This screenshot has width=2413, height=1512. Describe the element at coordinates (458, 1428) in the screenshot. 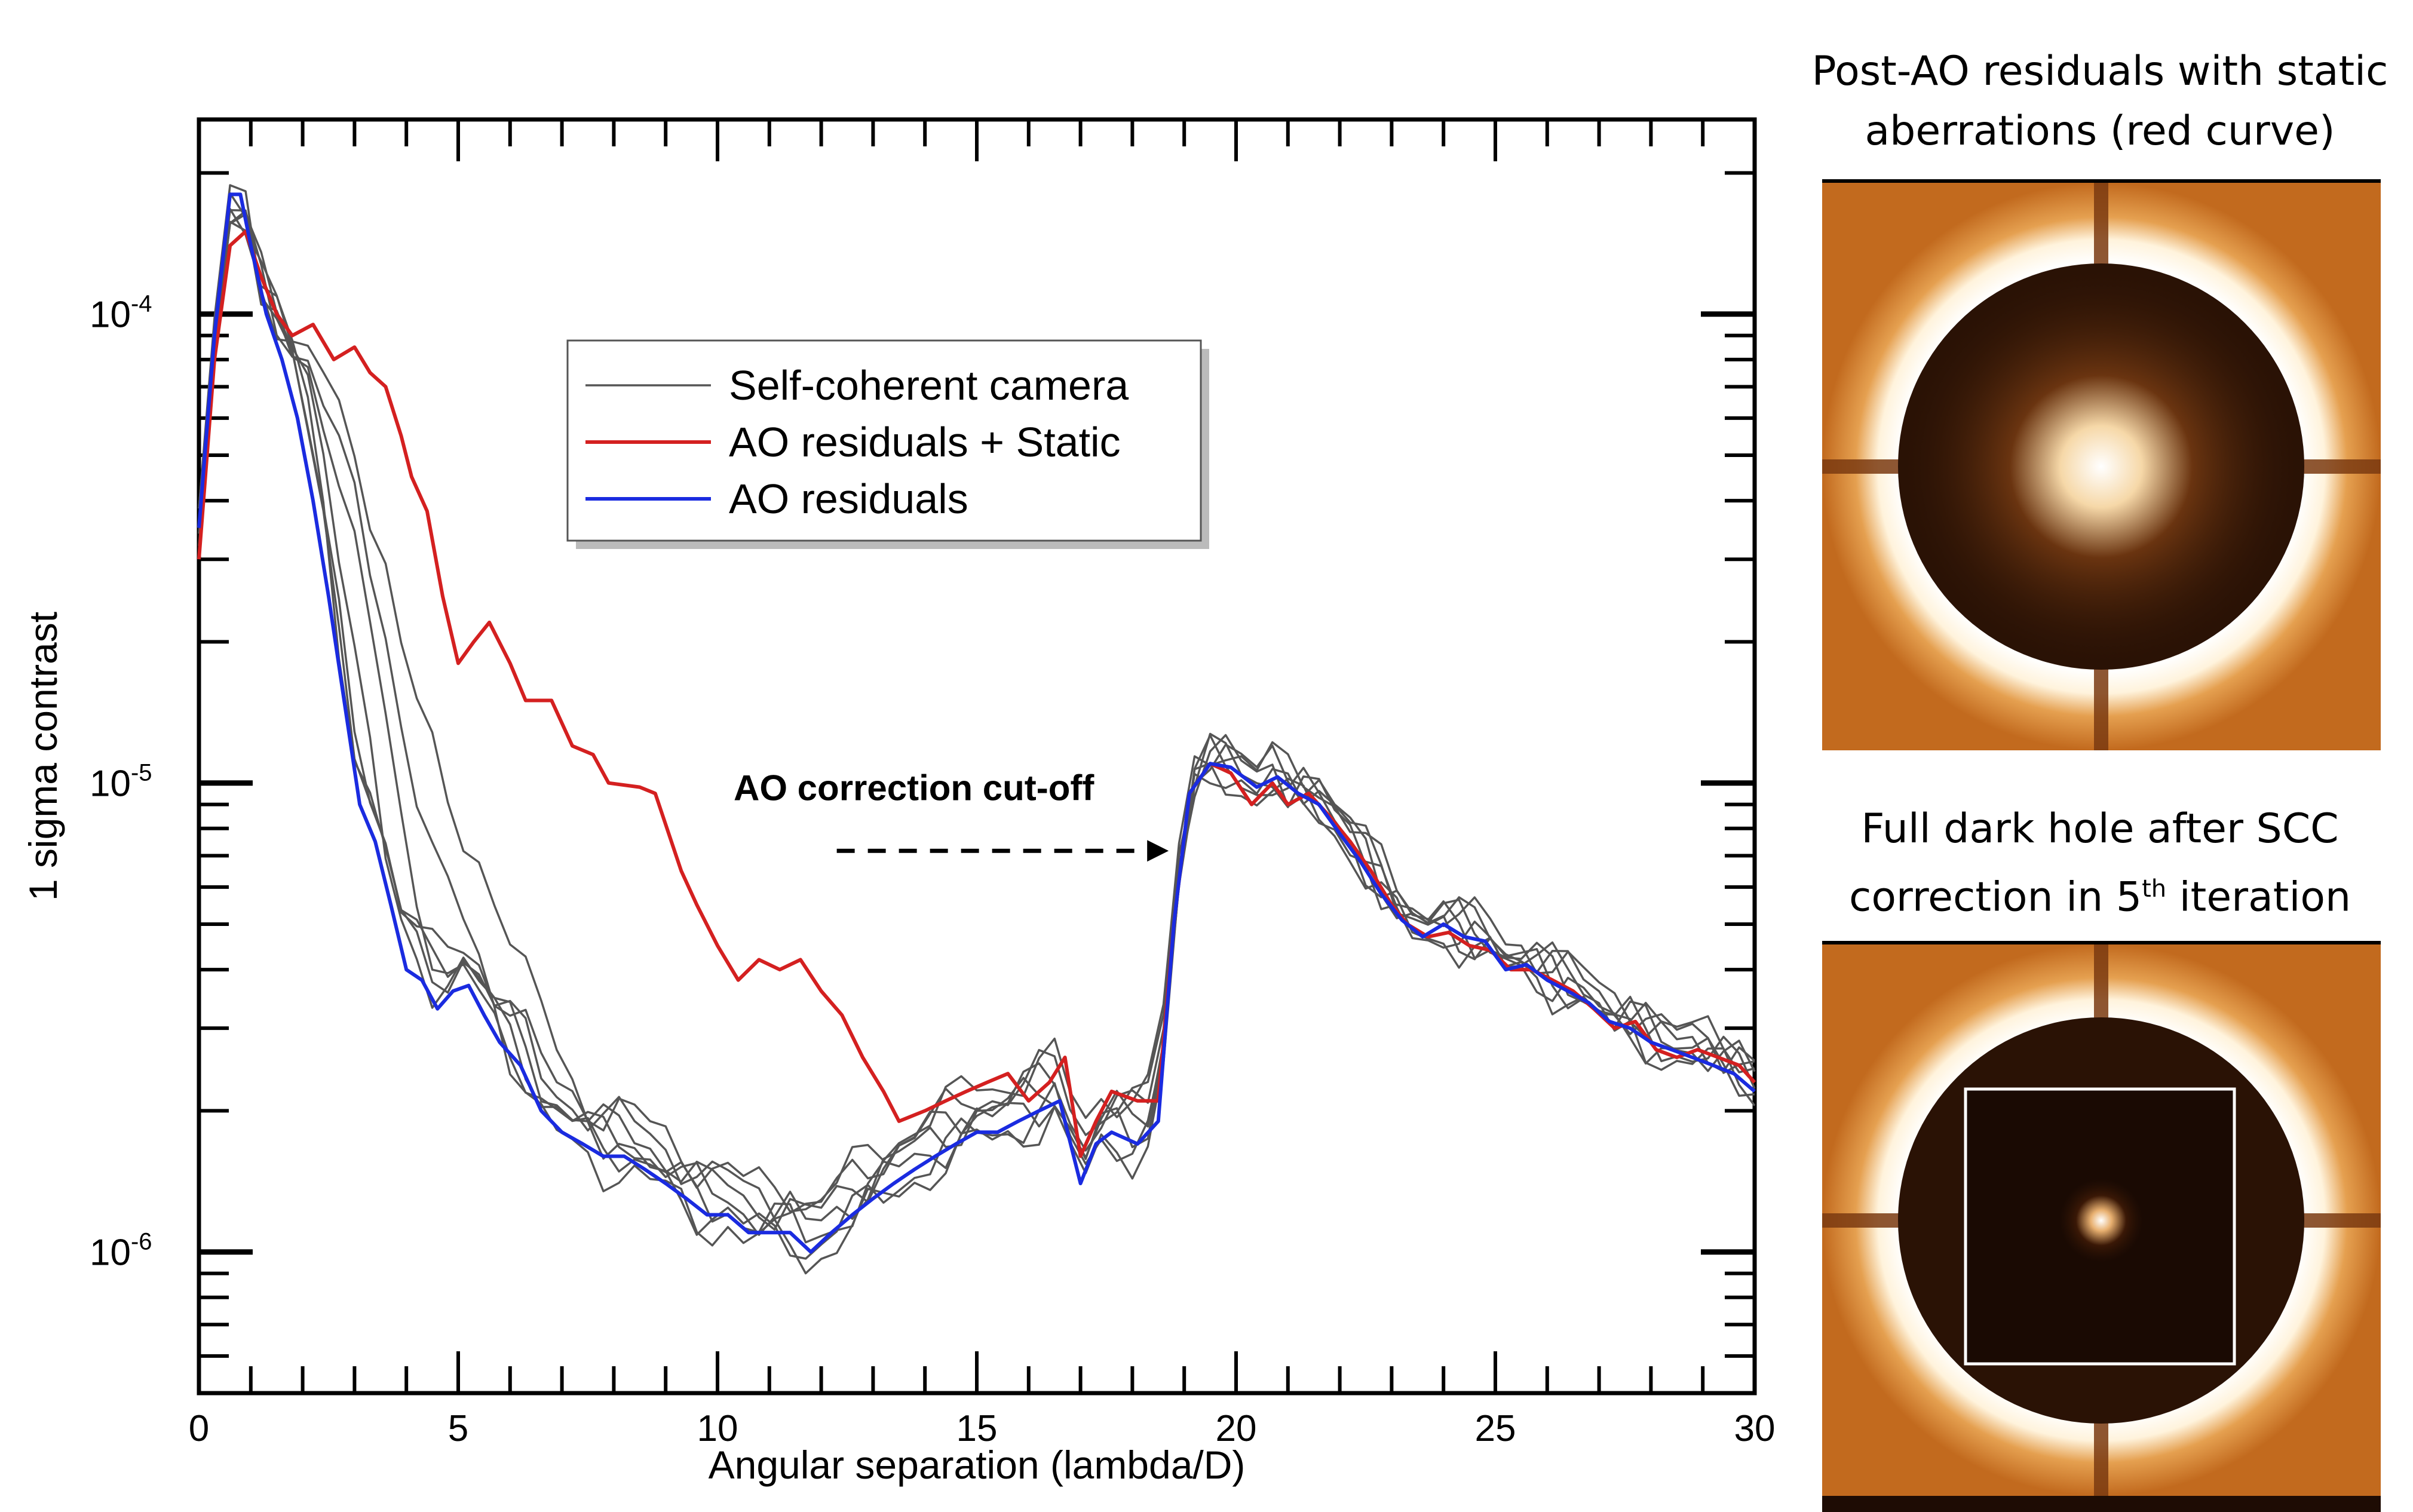

I see `x-tick-label: 5` at that location.